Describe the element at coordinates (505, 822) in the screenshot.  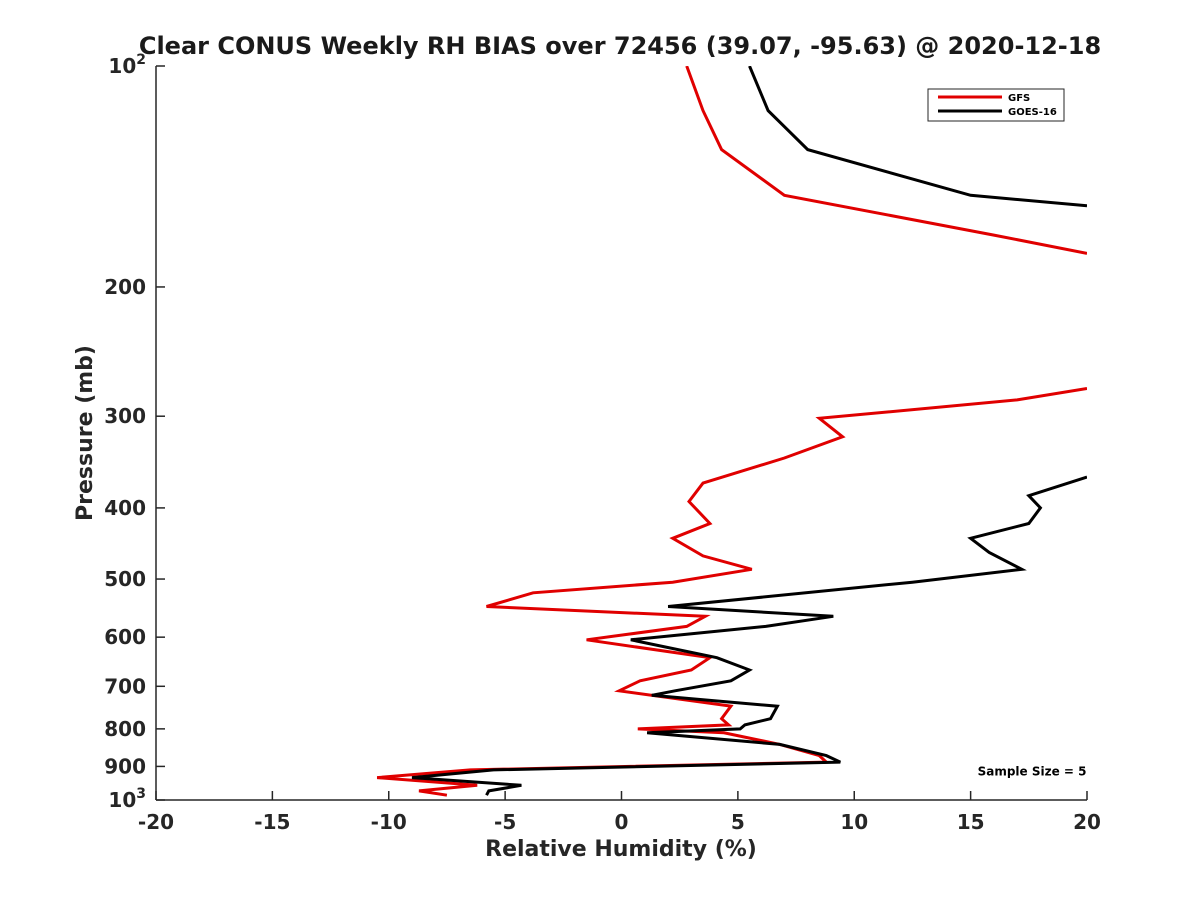
I see `x-tick-label: -5` at that location.